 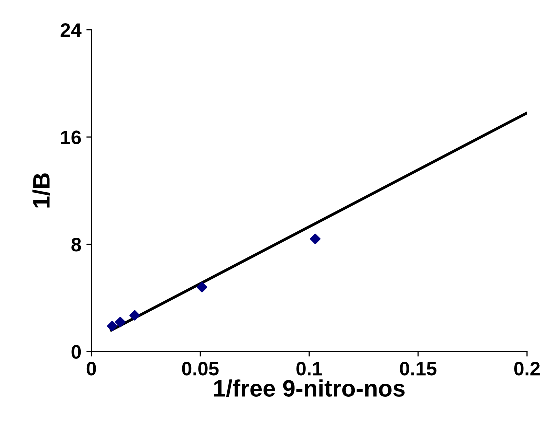 What do you see at coordinates (200, 369) in the screenshot?
I see `x-tick-label: 0.05` at bounding box center [200, 369].